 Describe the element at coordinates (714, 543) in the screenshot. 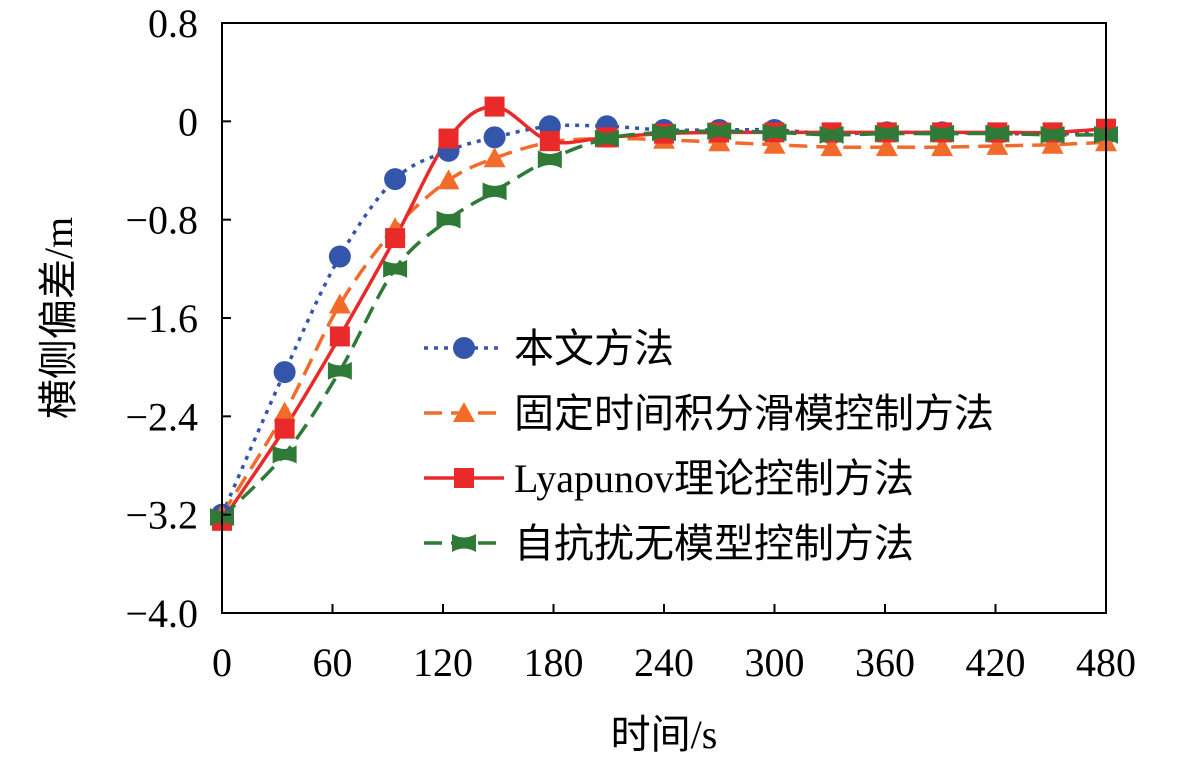

I see `legend-label: 自抗扰无模型控制方法` at that location.